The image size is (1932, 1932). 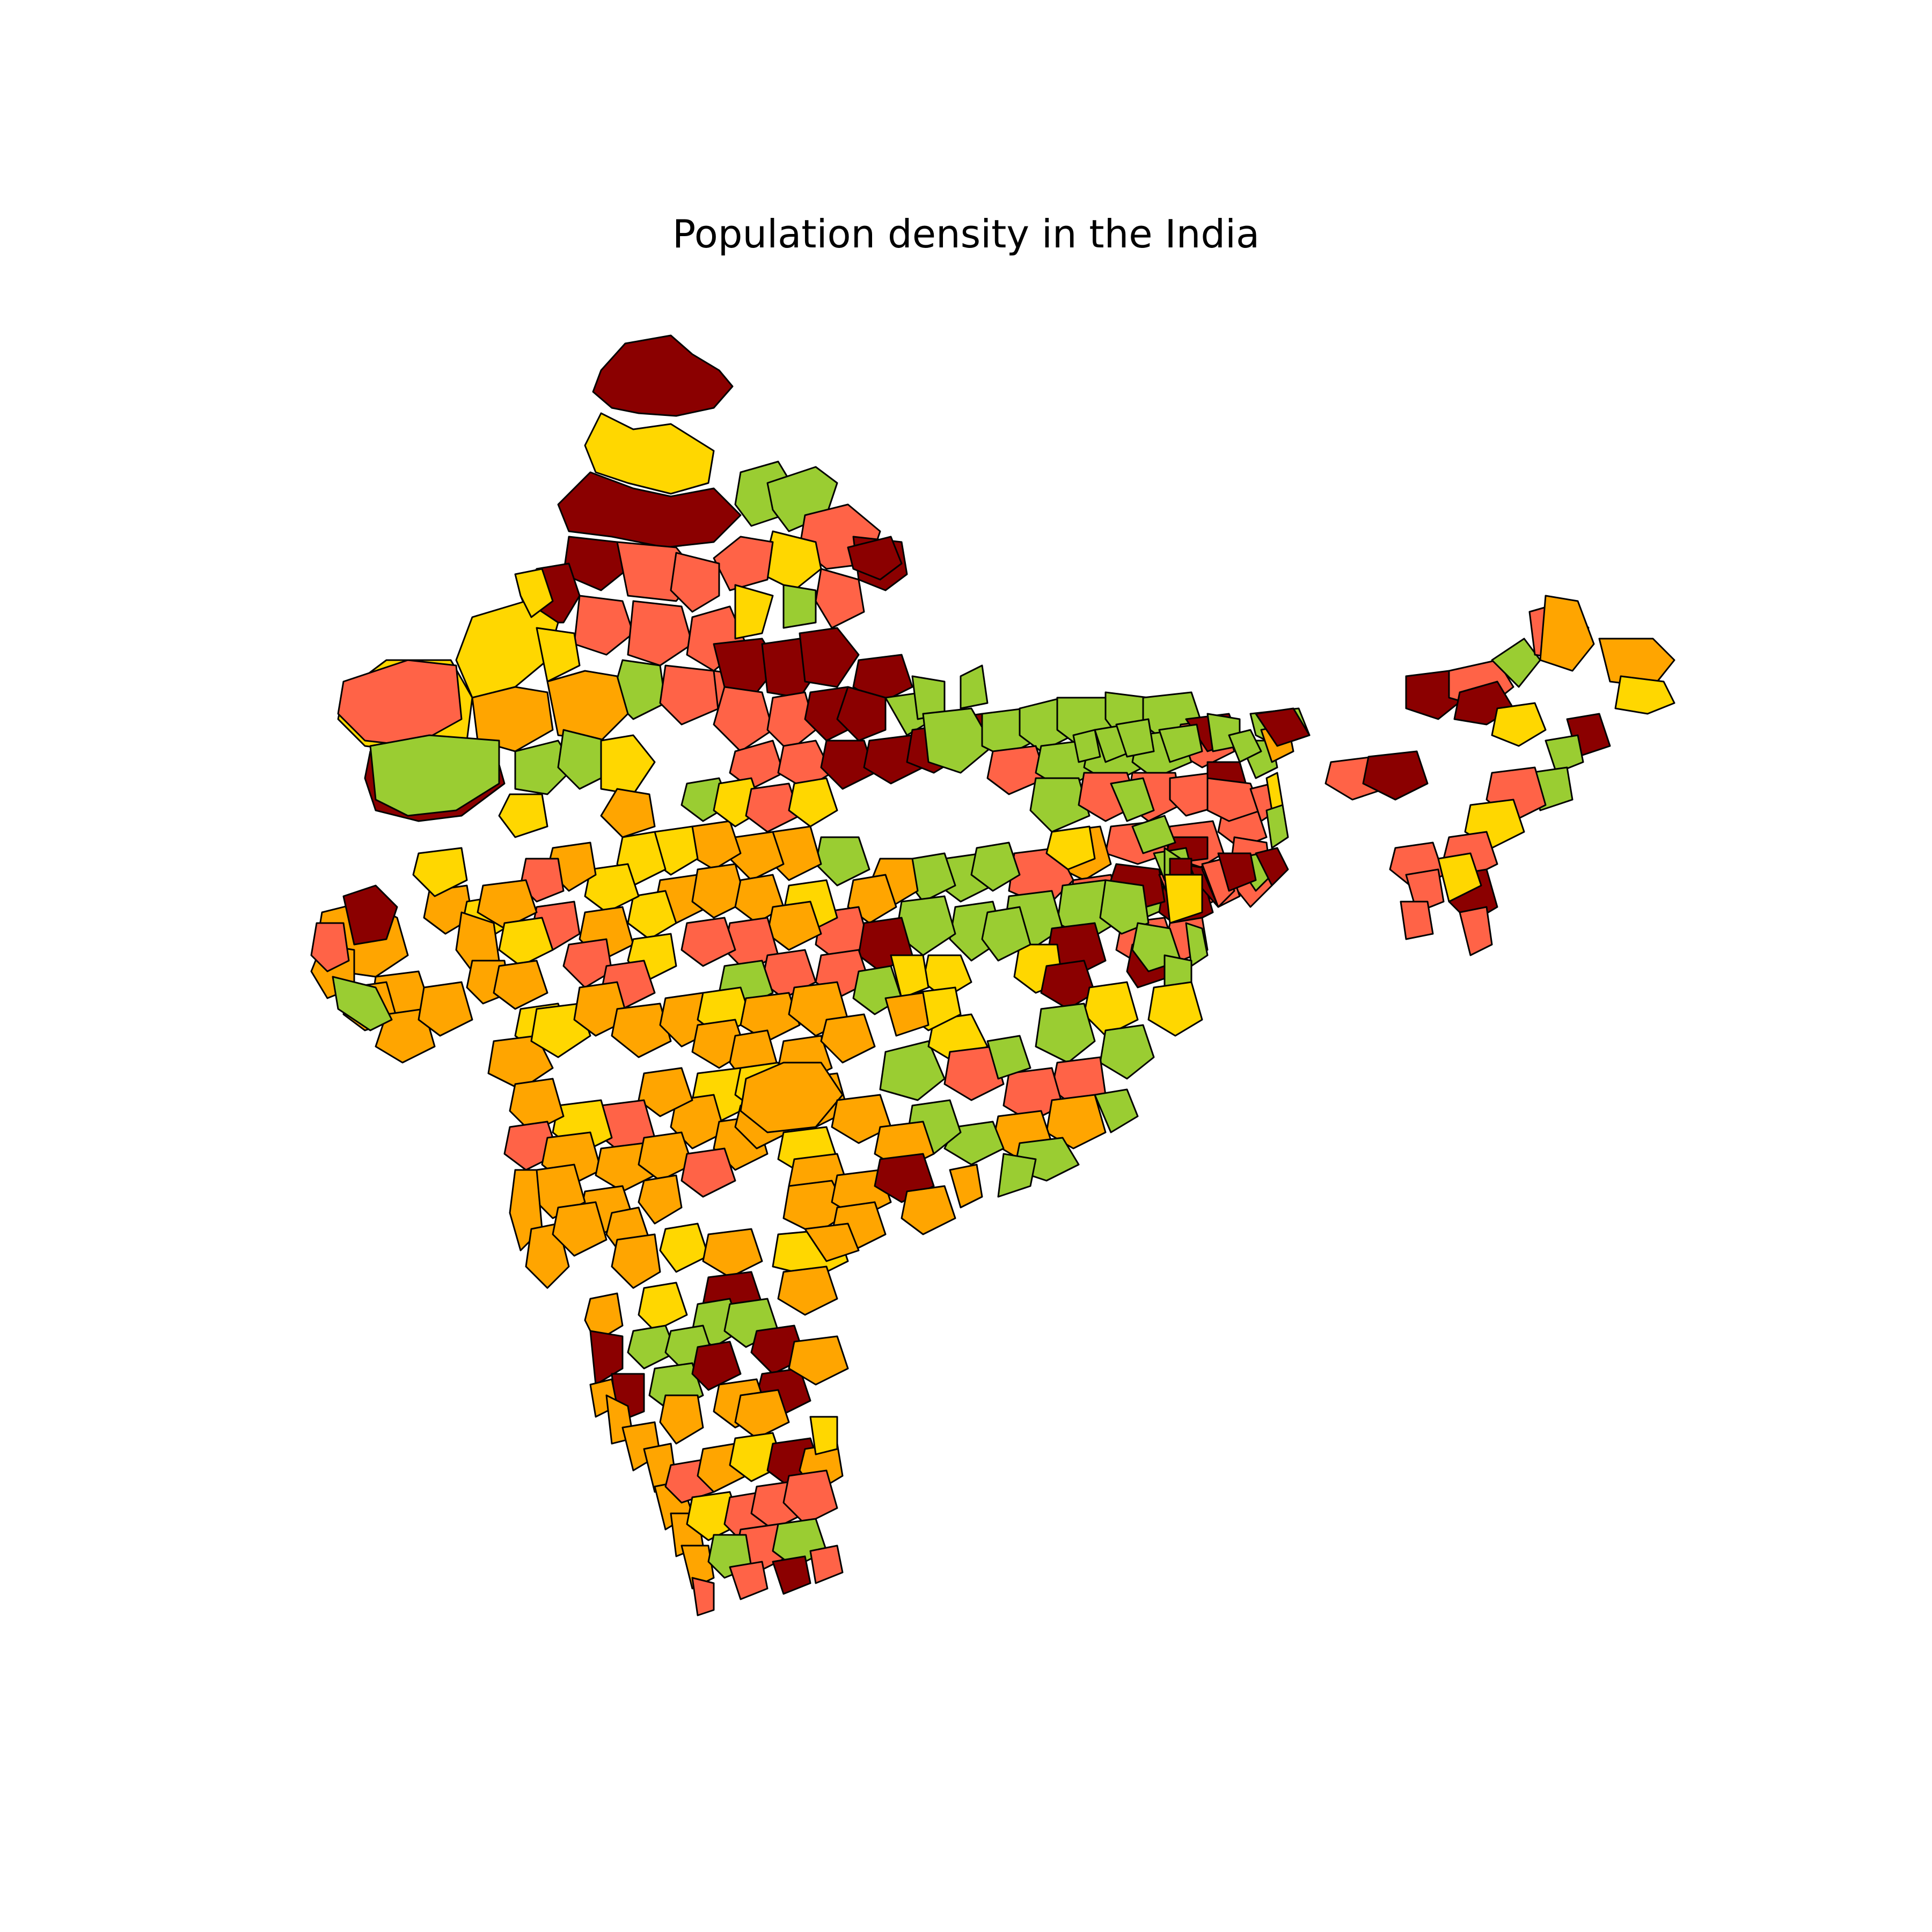 I want to click on map-title: Population density in the India, so click(x=966, y=234).